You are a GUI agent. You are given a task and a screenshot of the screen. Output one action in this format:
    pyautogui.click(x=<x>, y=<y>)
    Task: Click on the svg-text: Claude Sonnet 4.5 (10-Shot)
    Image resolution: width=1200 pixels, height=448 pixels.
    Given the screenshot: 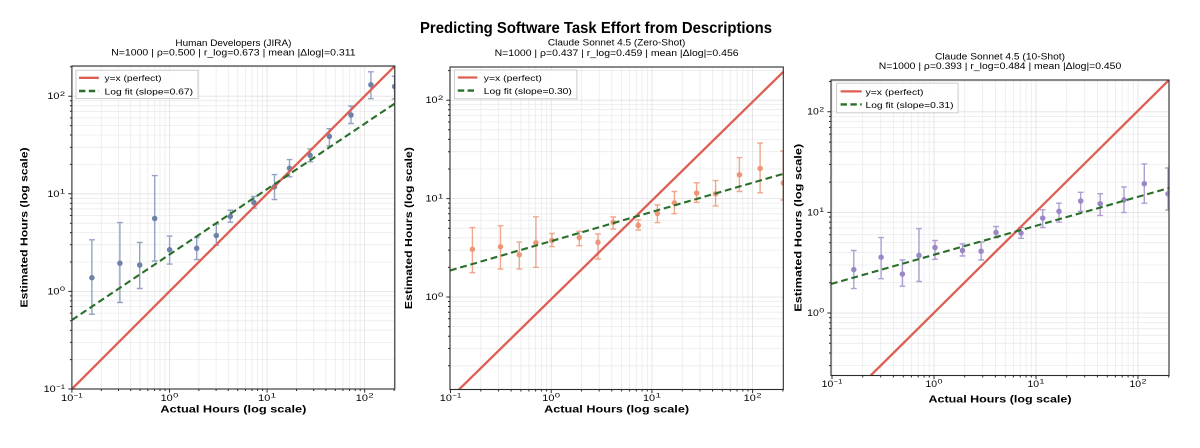 What is the action you would take?
    pyautogui.click(x=1000, y=57)
    